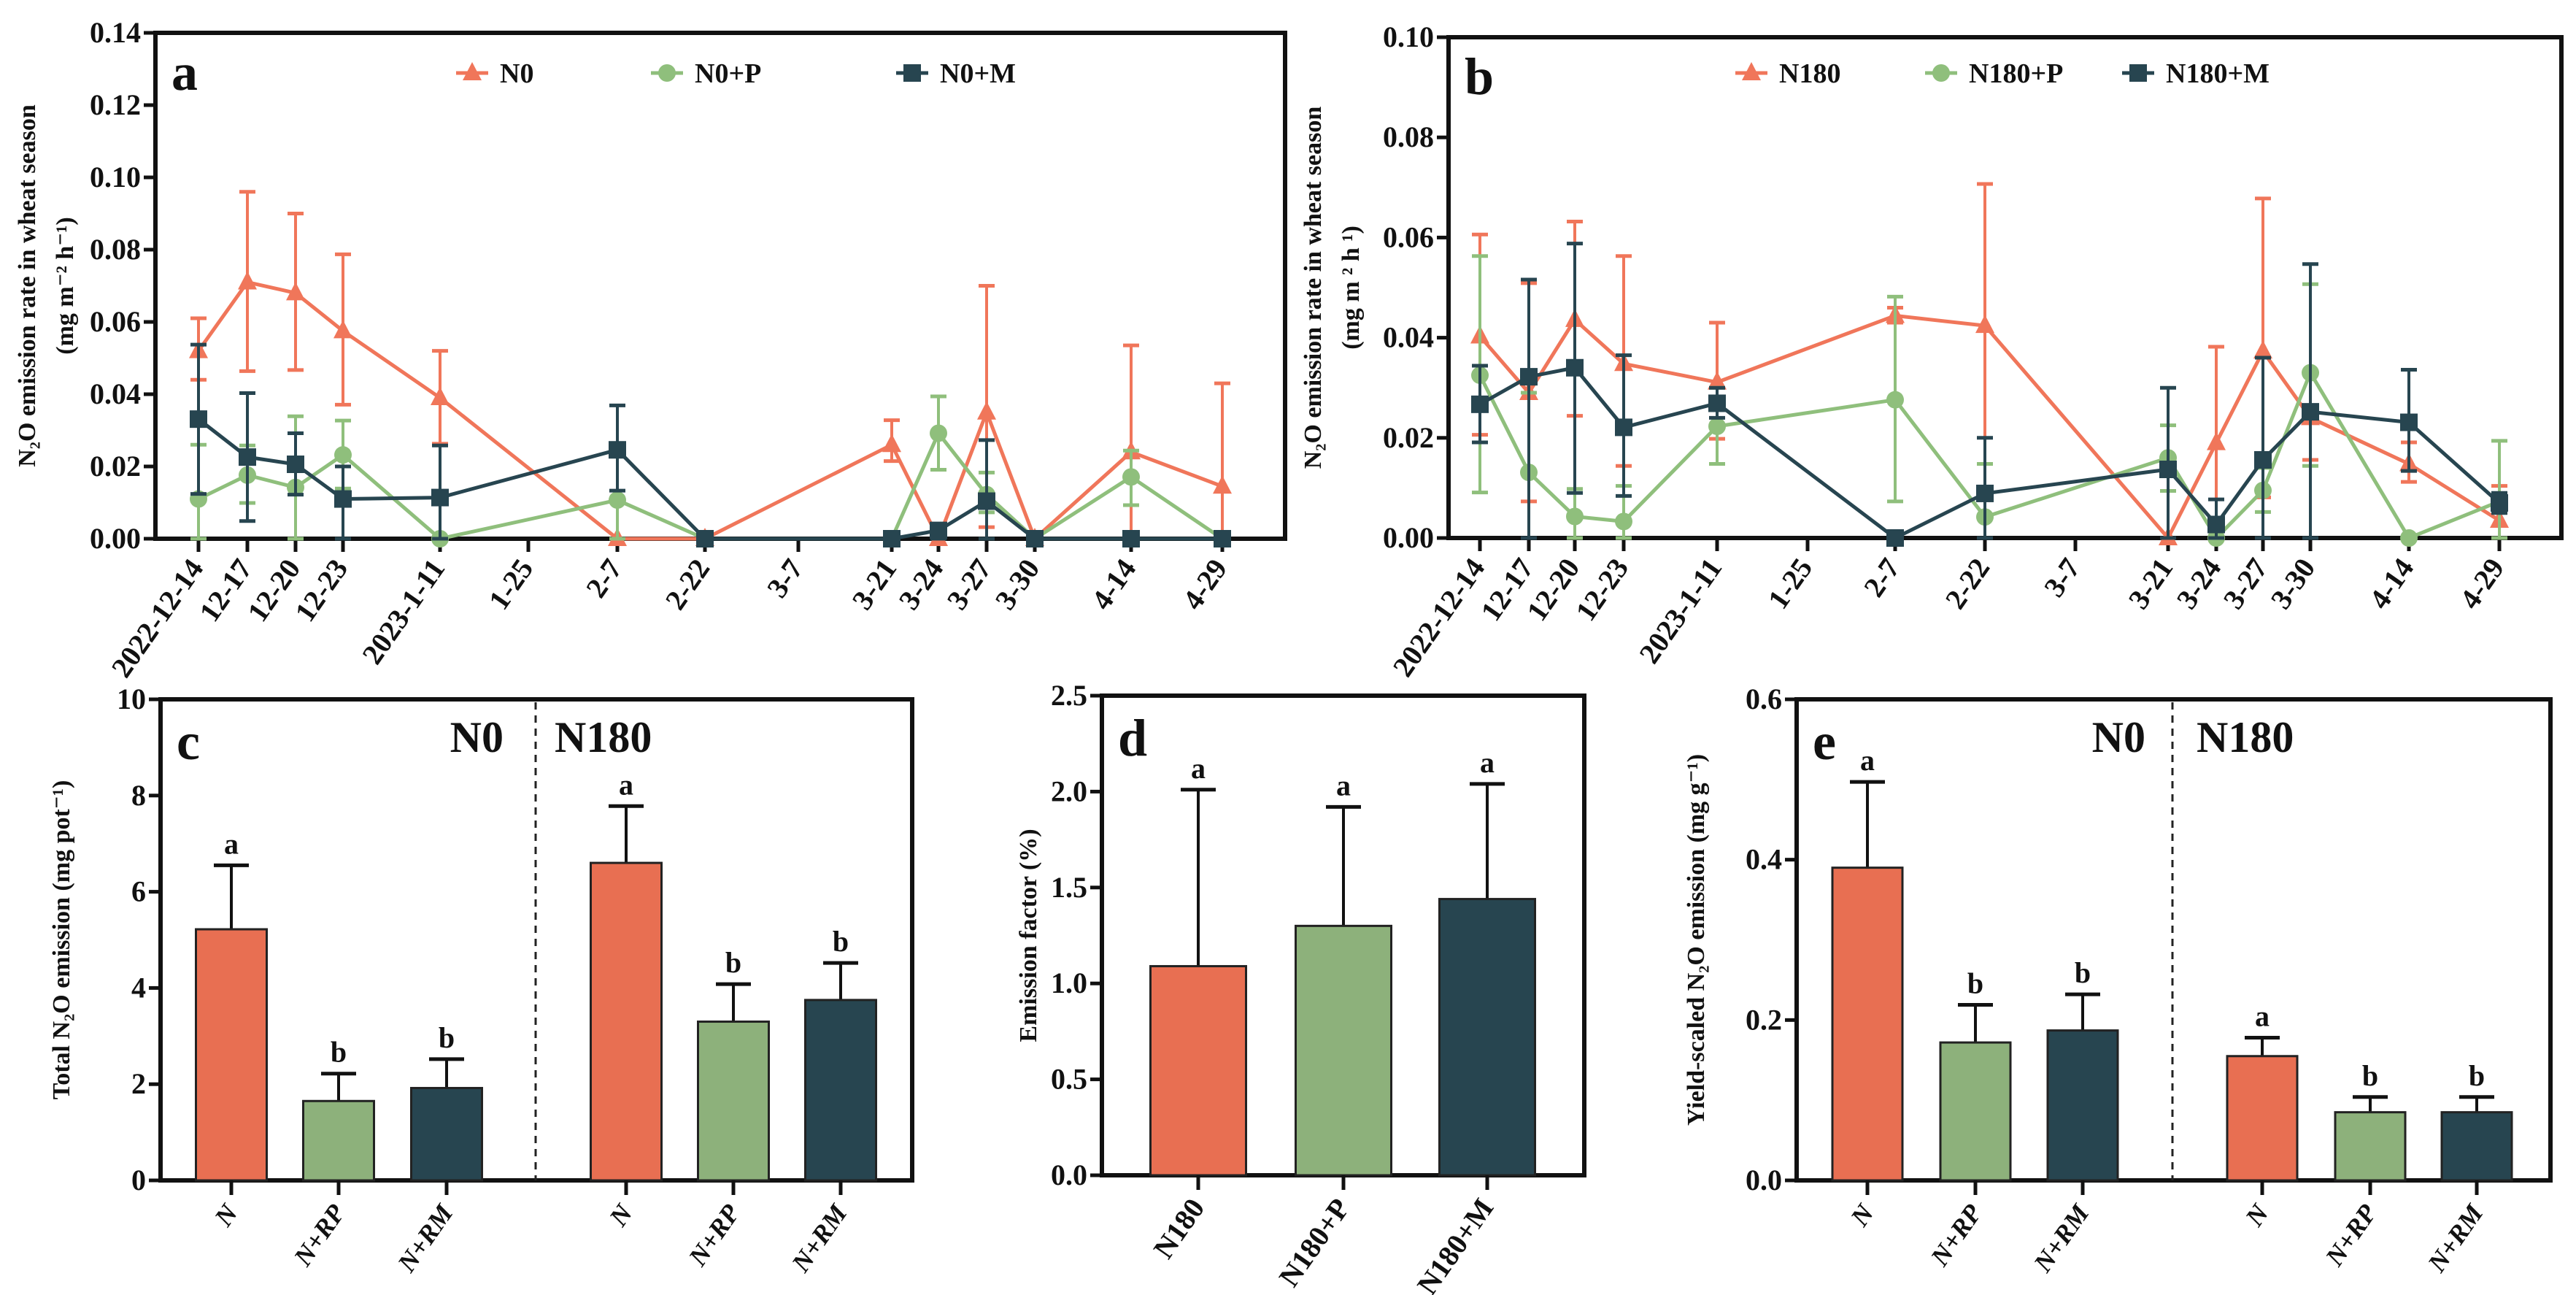  I want to click on x-tick-label-a: 2022-12-14, so click(156, 618).